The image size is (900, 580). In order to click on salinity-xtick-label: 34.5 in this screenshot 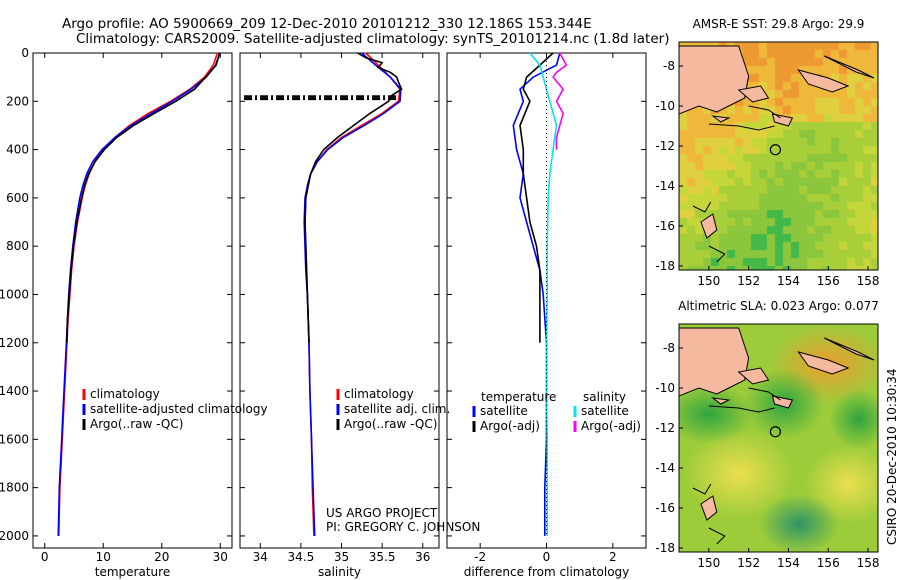, I will do `click(301, 557)`.